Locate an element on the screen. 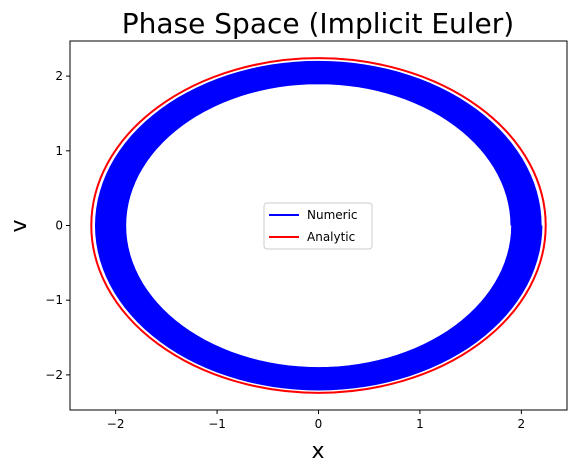 This screenshot has width=579, height=474. legend: Numeric Analytic is located at coordinates (318, 226).